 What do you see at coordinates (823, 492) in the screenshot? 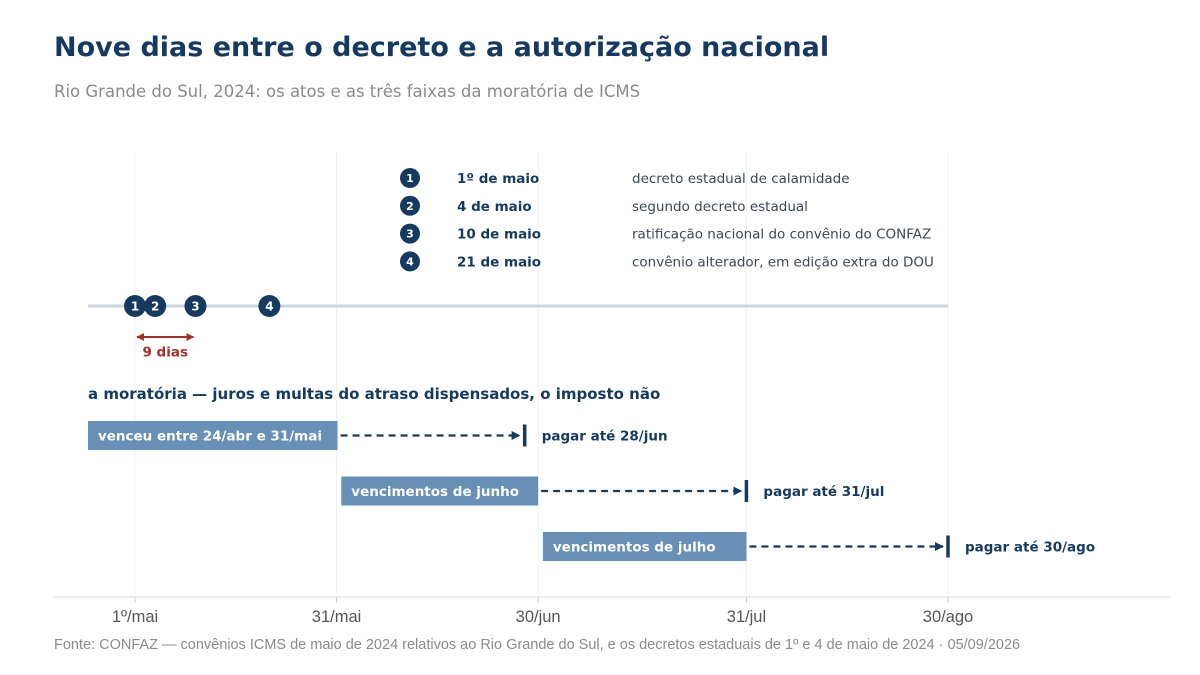
I see `due-date-label: pagar até 31/jul` at bounding box center [823, 492].